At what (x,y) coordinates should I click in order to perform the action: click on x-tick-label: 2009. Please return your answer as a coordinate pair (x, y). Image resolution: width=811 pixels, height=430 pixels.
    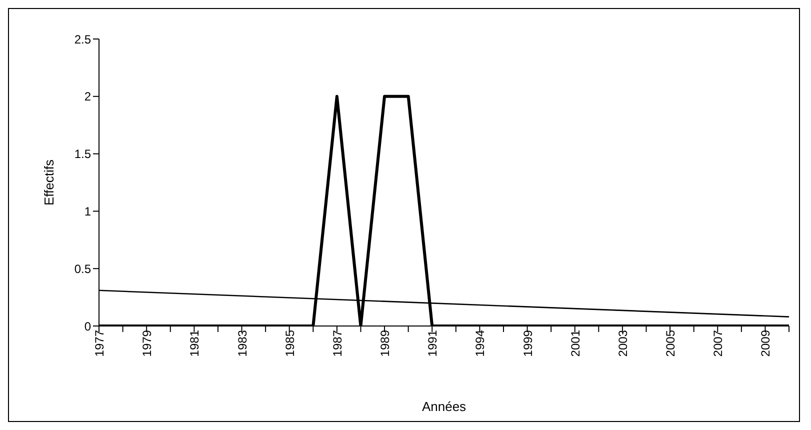
    Looking at the image, I should click on (765, 343).